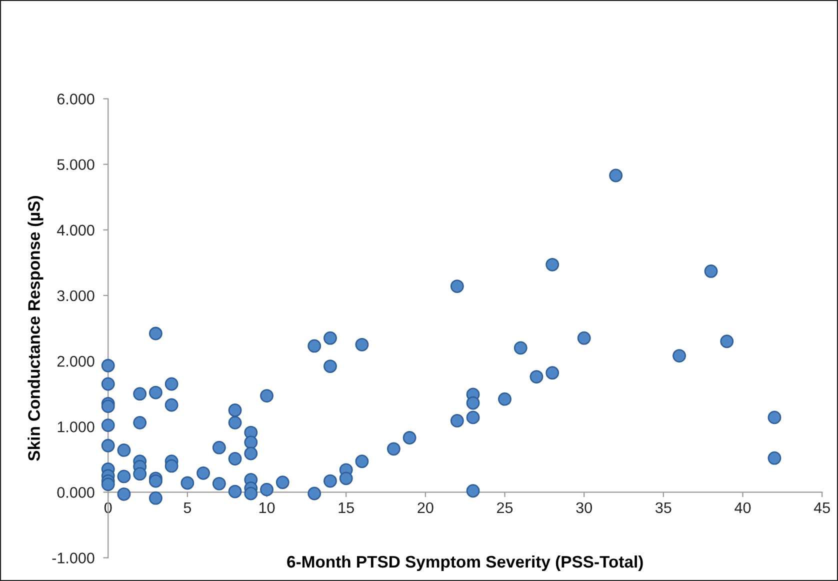  I want to click on x-axis-title: 6-Month PTSD Symptom Severity (PSS-Total), so click(465, 563).